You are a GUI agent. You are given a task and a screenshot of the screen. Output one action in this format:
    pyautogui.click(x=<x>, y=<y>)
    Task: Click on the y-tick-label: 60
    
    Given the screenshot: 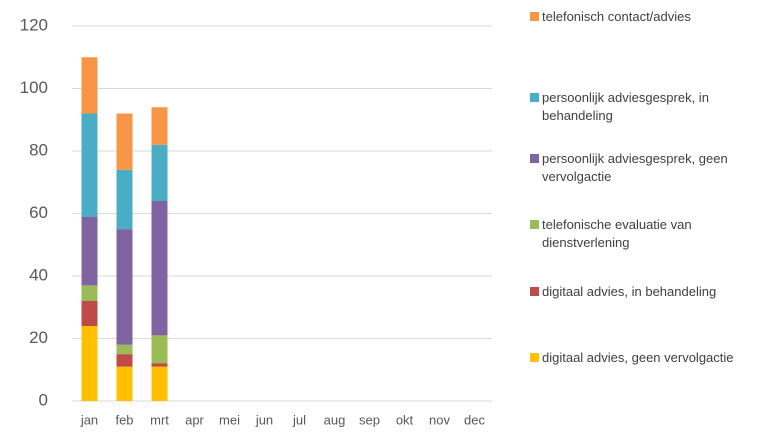 What is the action you would take?
    pyautogui.click(x=38, y=212)
    